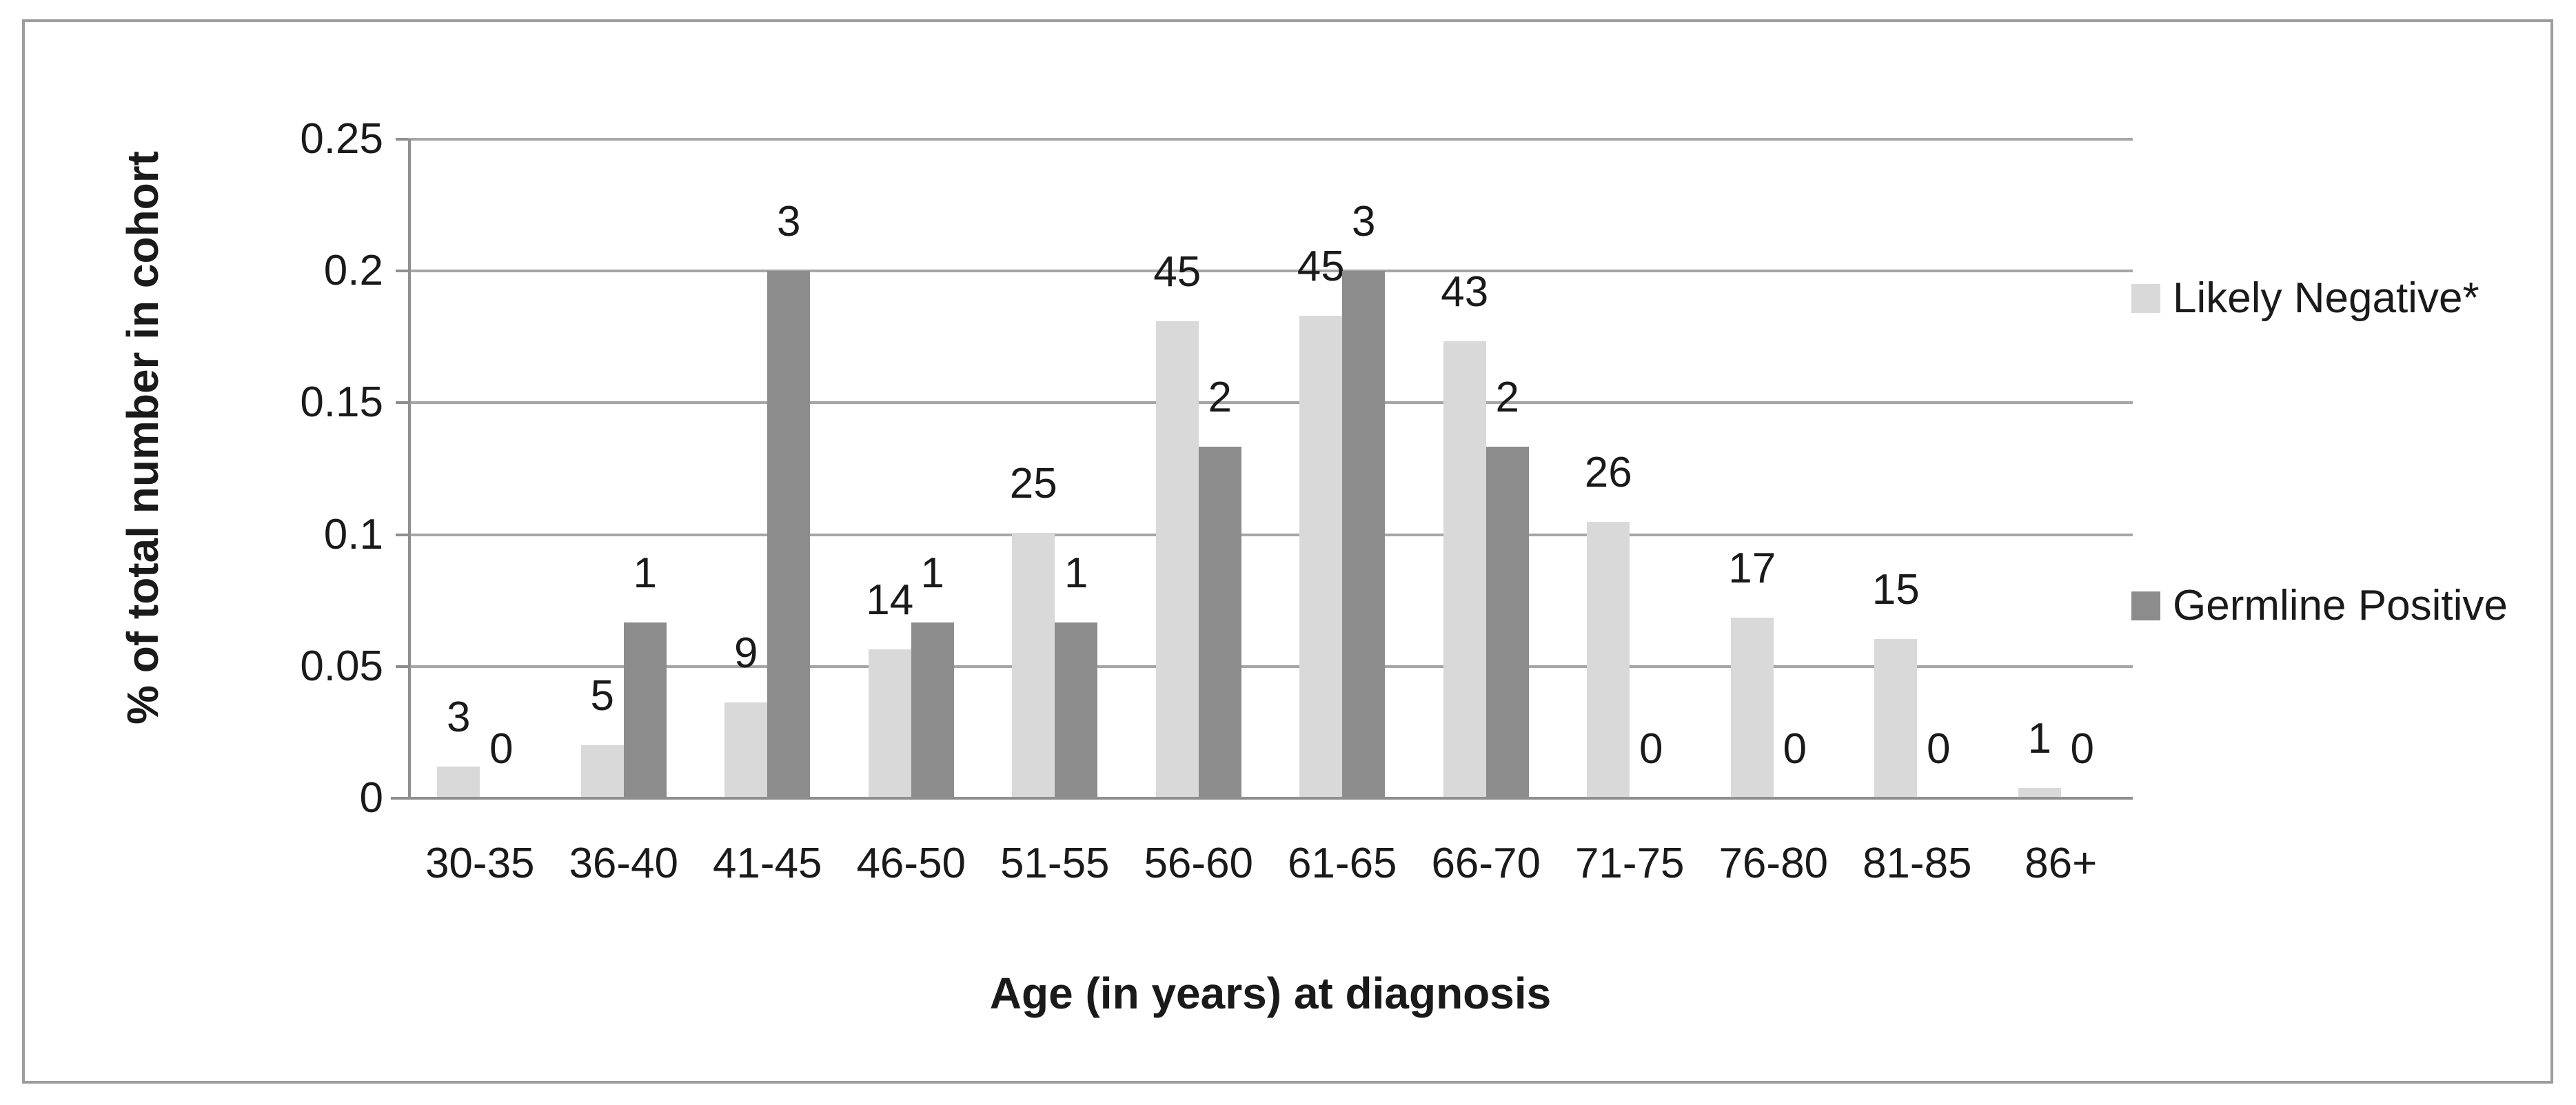 The image size is (2576, 1105). What do you see at coordinates (911, 864) in the screenshot?
I see `x-tick-label: 46-50` at bounding box center [911, 864].